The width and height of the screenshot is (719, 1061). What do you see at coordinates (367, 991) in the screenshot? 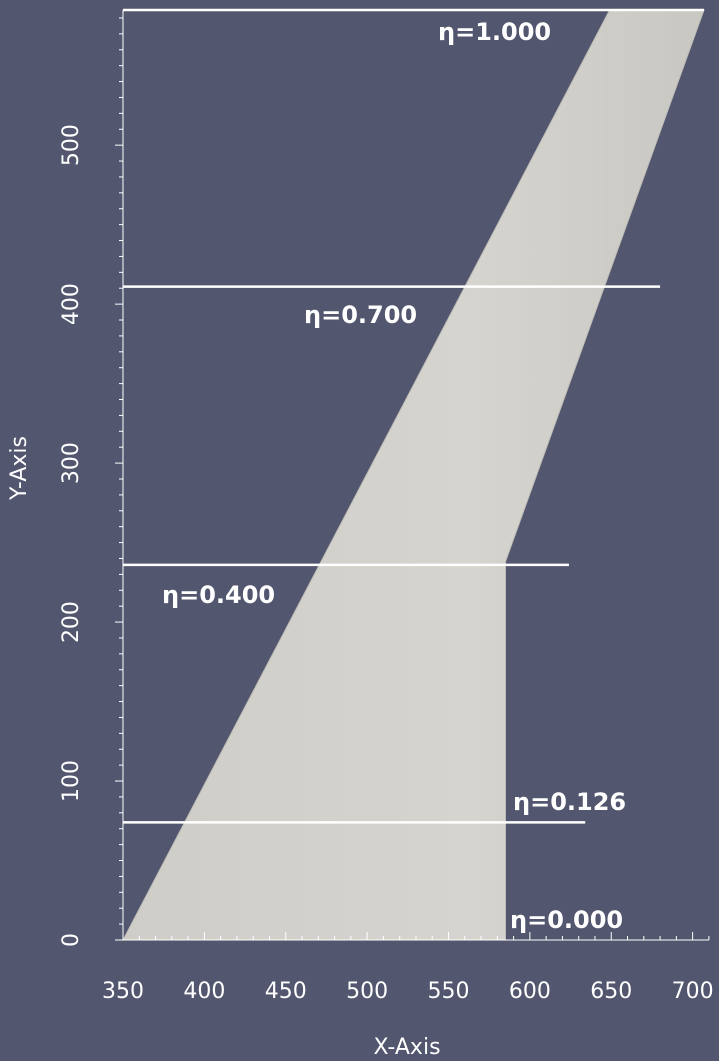
I see `x-tick-label: 500` at bounding box center [367, 991].